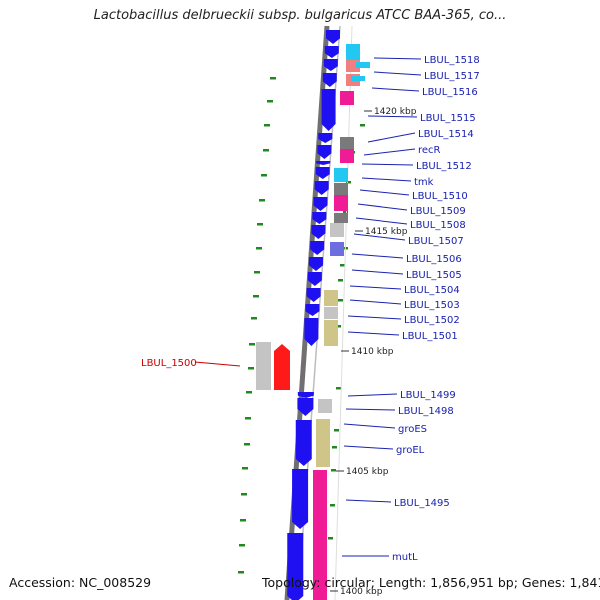 Image resolution: width=600 pixels, height=600 pixels. What do you see at coordinates (434, 259) in the screenshot?
I see `gene-label: LBUL_1506` at bounding box center [434, 259].